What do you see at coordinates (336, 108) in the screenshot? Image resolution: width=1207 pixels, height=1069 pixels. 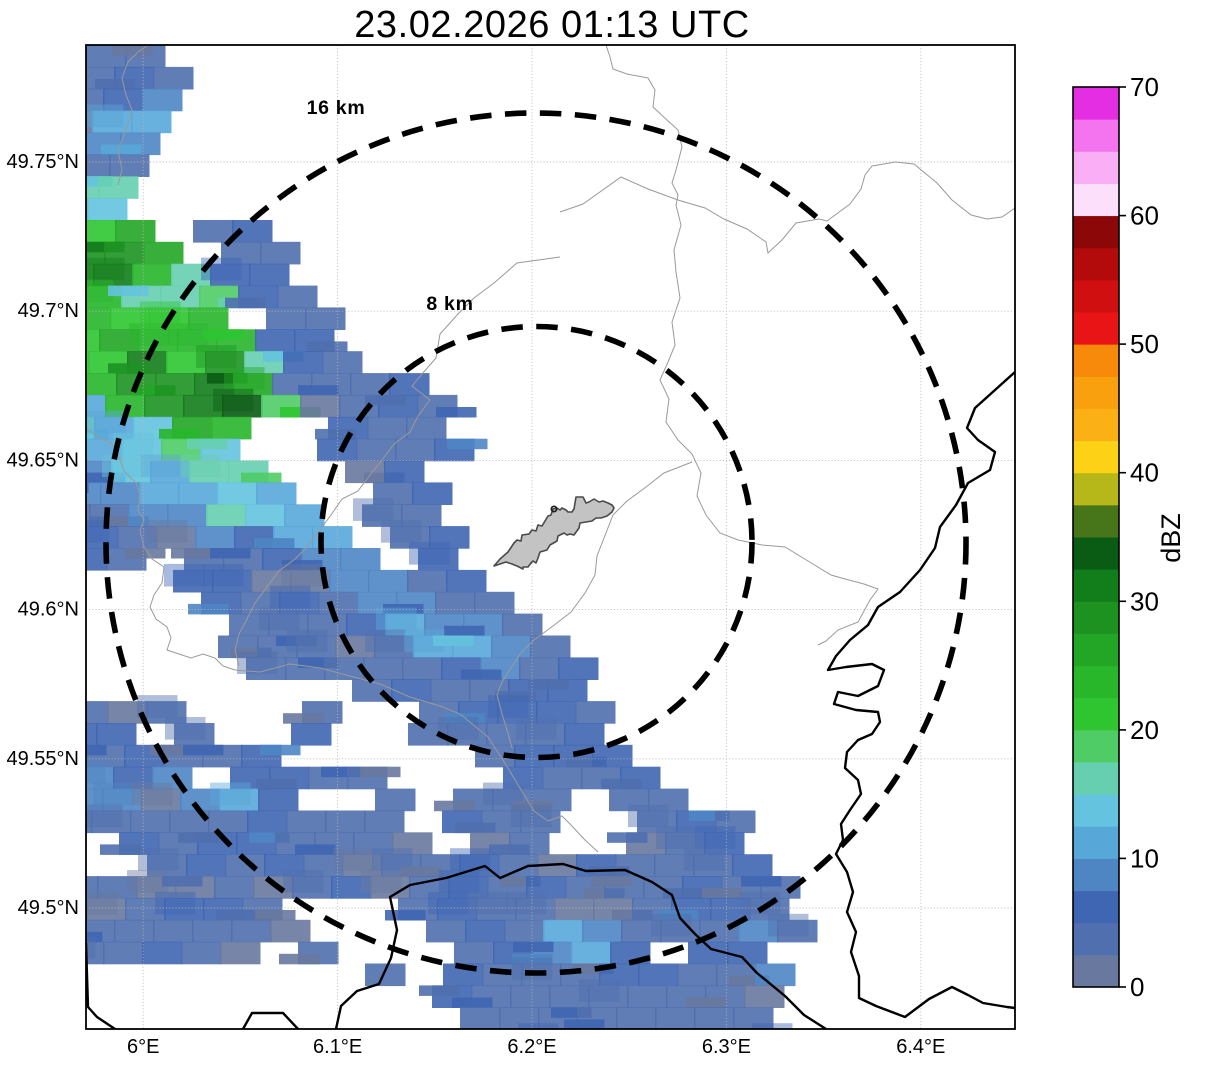 I see `svg-text: 16 km` at bounding box center [336, 108].